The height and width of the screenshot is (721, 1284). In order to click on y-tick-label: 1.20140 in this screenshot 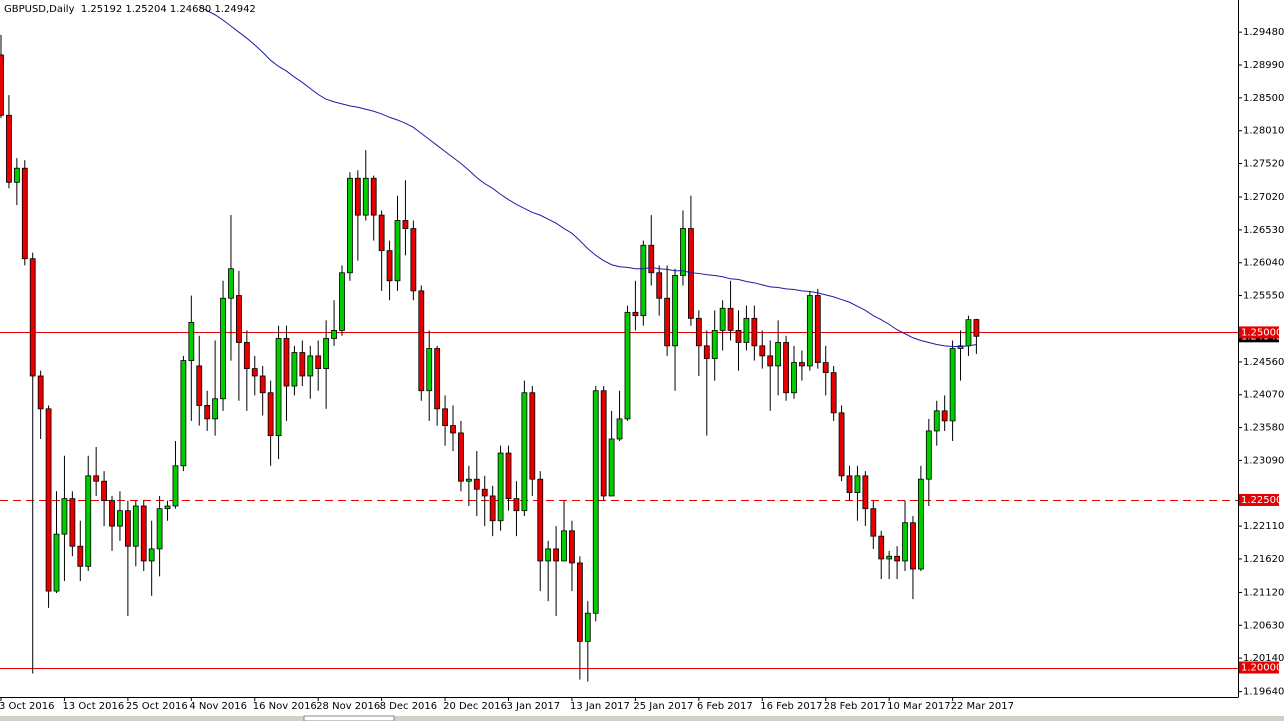, I will do `click(1263, 658)`.